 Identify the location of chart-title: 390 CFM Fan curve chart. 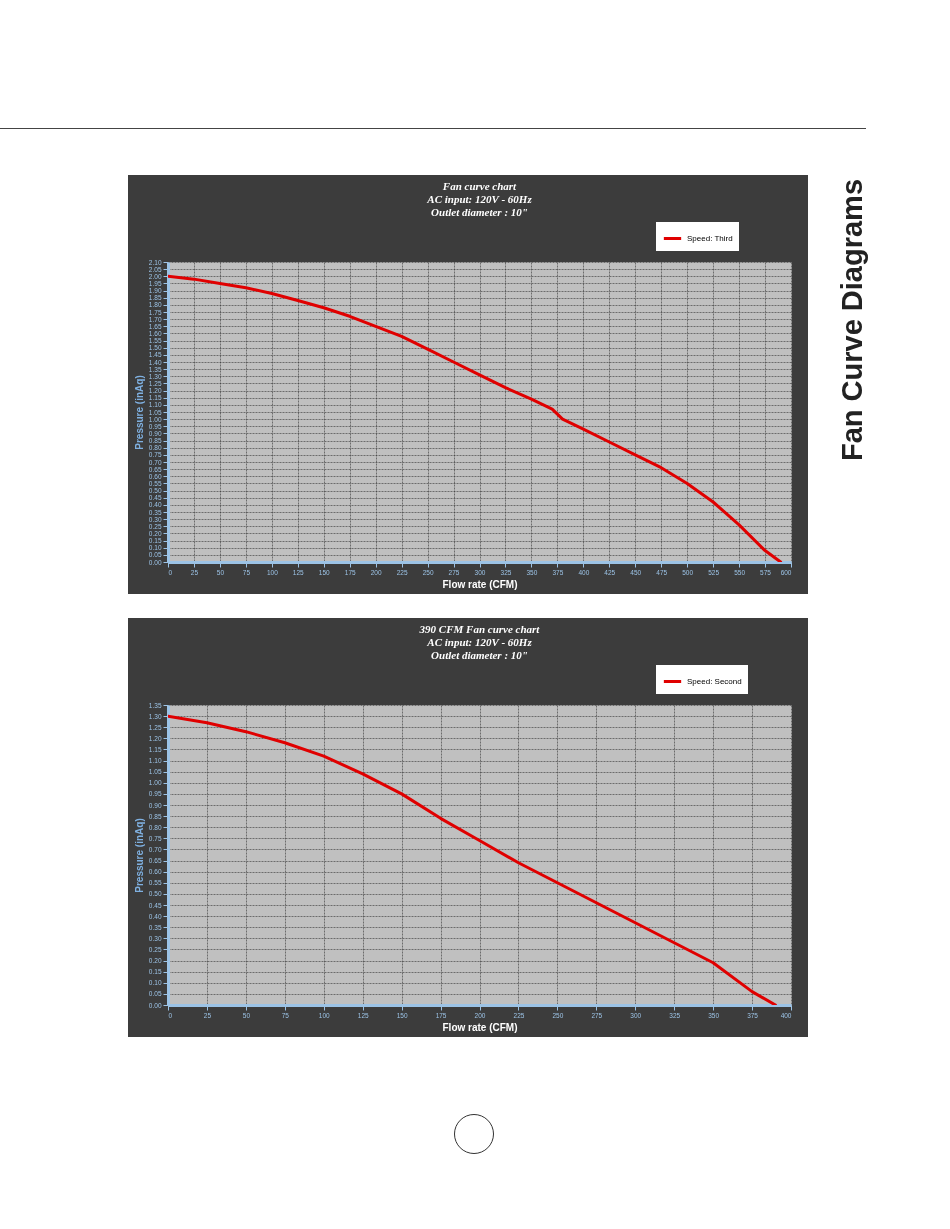
(479, 629).